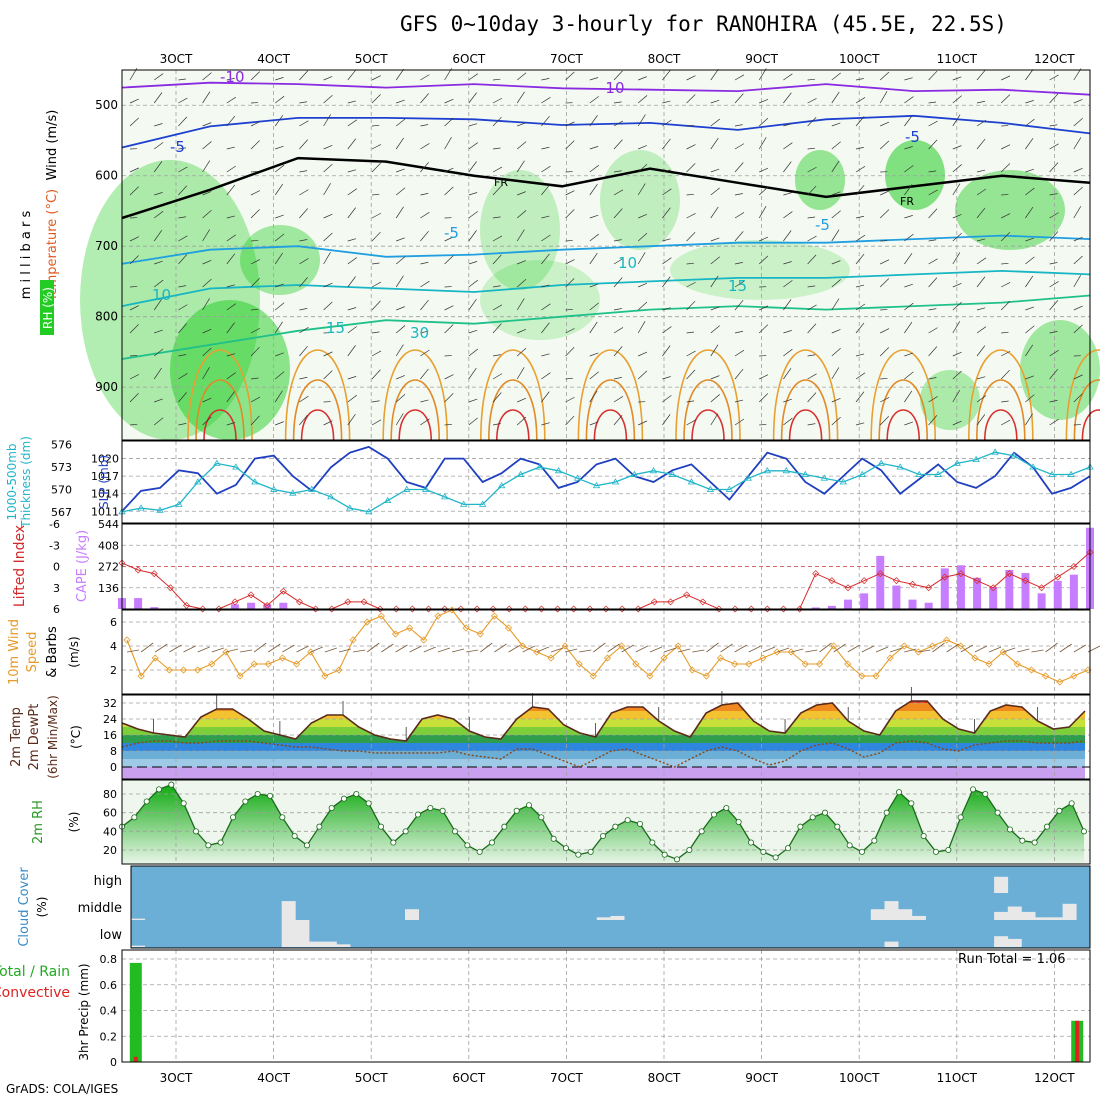 Image resolution: width=1100 pixels, height=1100 pixels. Describe the element at coordinates (607, 646) in the screenshot. I see `wind10m-line` at that location.